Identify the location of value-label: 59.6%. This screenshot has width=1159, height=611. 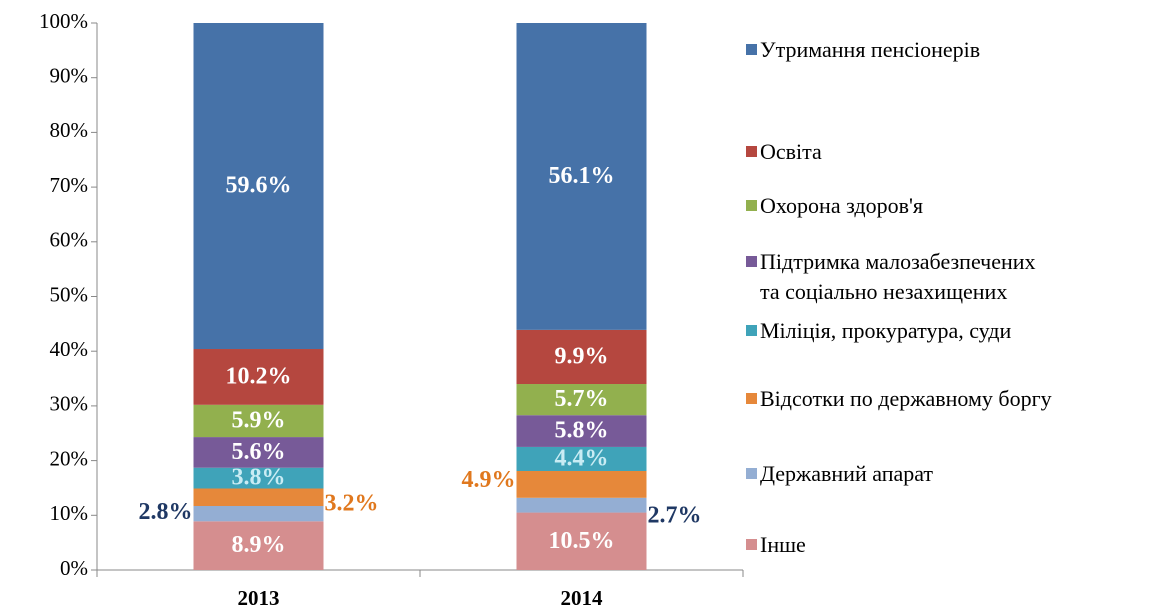
(259, 186).